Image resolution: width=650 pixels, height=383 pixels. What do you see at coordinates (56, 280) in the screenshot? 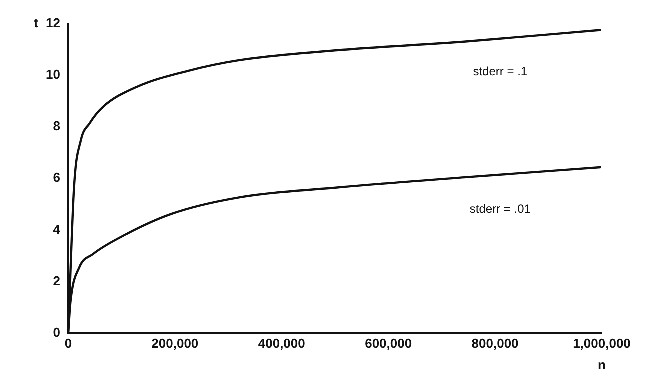
I see `y-tick-label: 2` at bounding box center [56, 280].